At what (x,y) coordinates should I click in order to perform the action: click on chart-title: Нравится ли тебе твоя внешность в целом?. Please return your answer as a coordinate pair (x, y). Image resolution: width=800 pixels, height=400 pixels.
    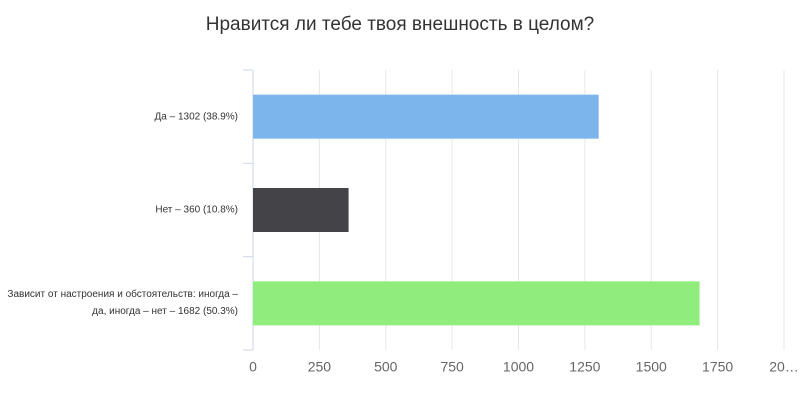
    Looking at the image, I should click on (400, 24).